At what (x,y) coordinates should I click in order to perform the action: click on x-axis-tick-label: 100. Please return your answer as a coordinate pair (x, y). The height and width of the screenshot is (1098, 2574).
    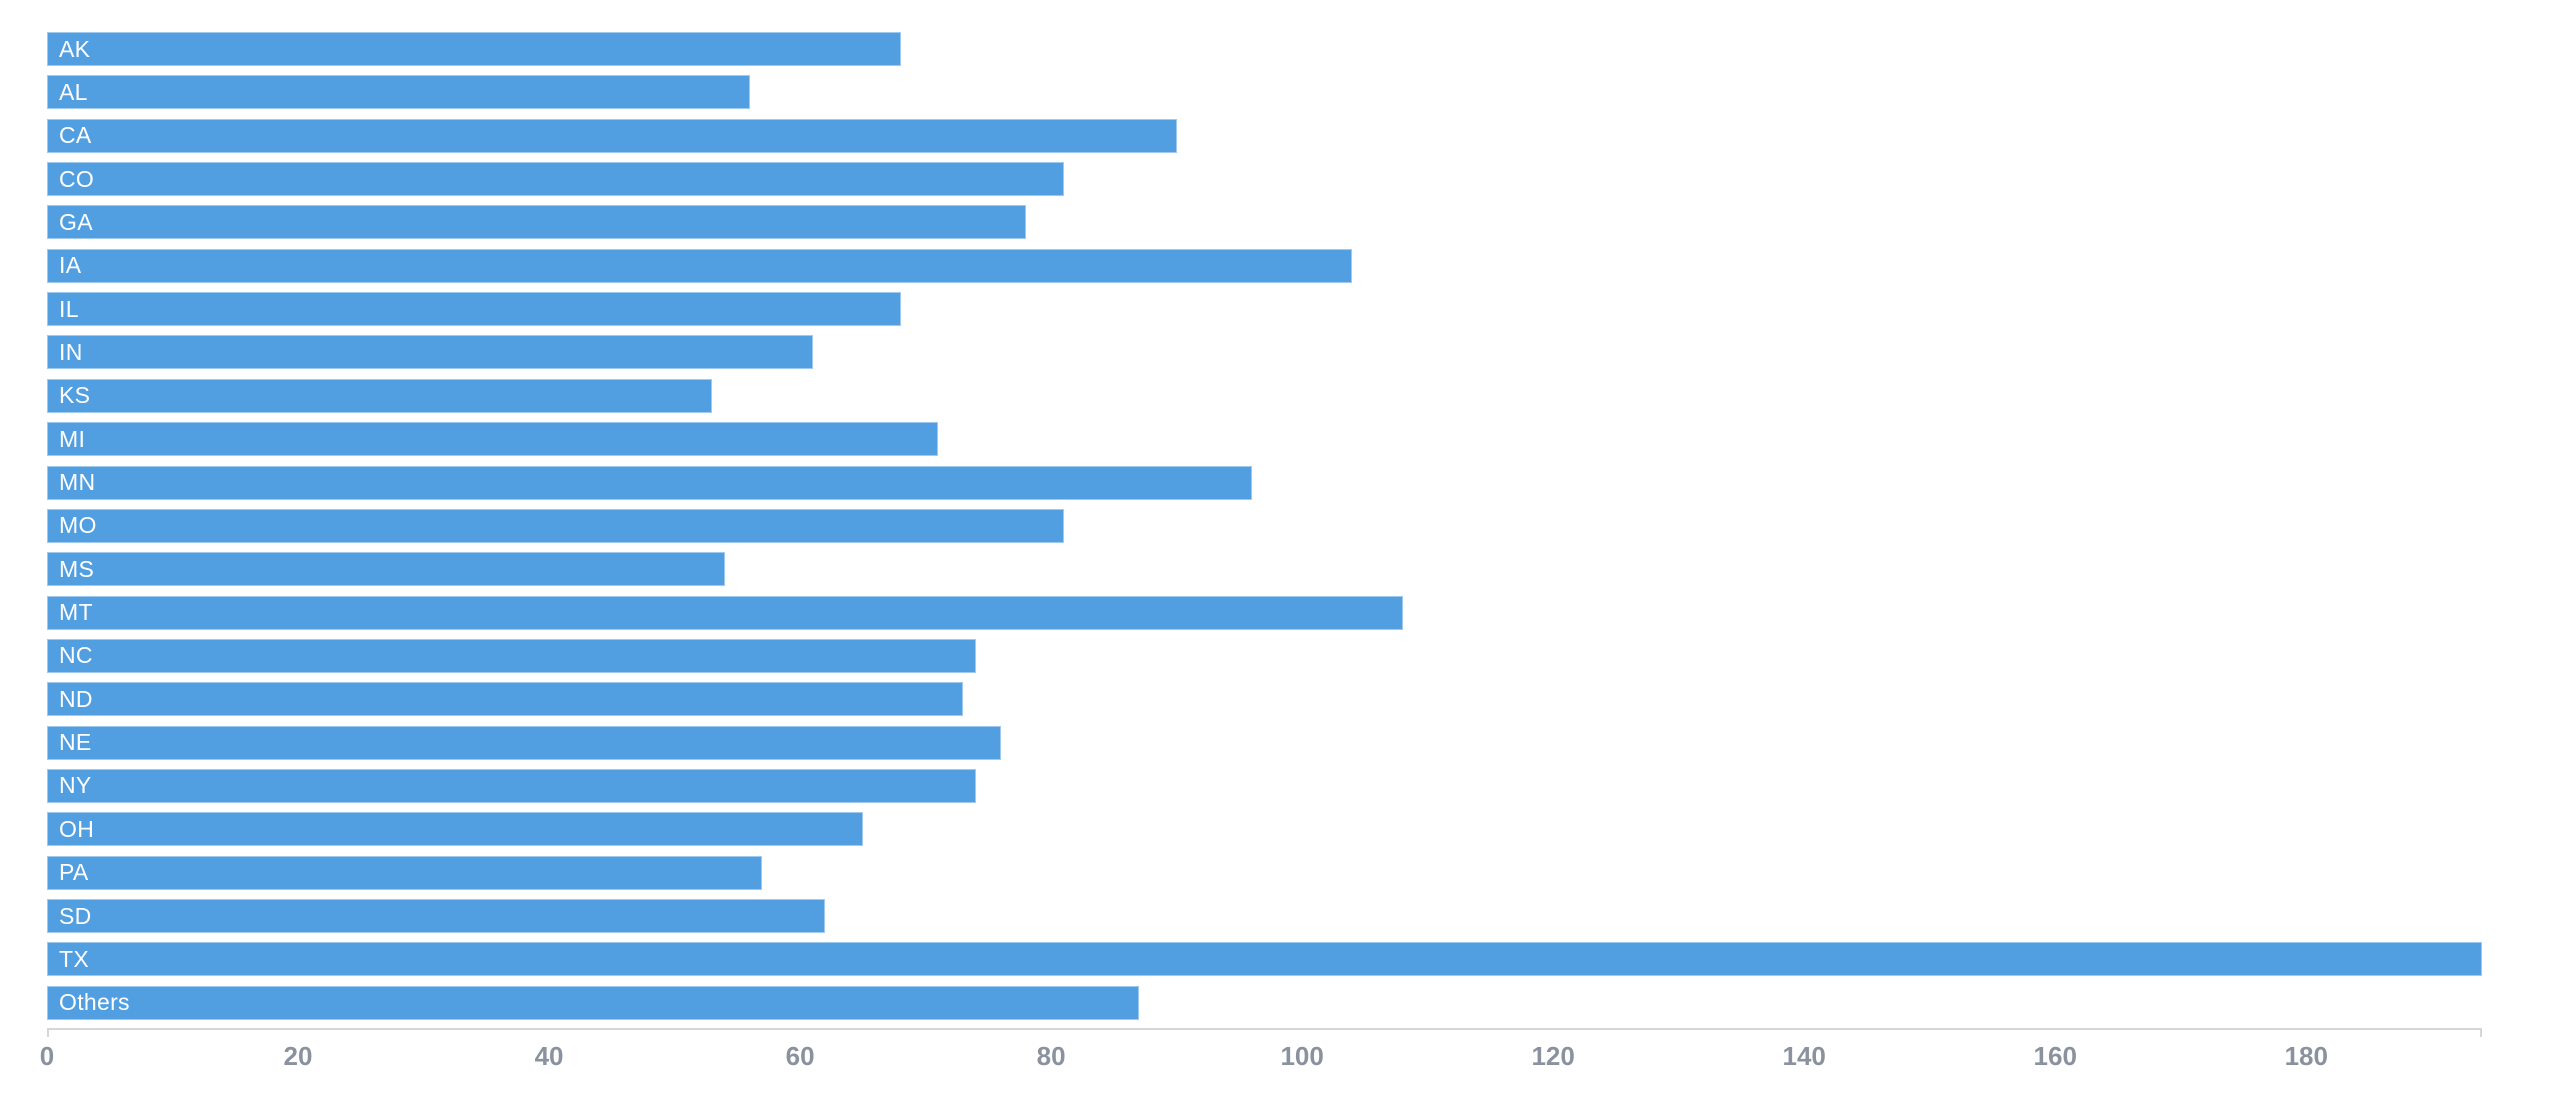
    Looking at the image, I should click on (1302, 1056).